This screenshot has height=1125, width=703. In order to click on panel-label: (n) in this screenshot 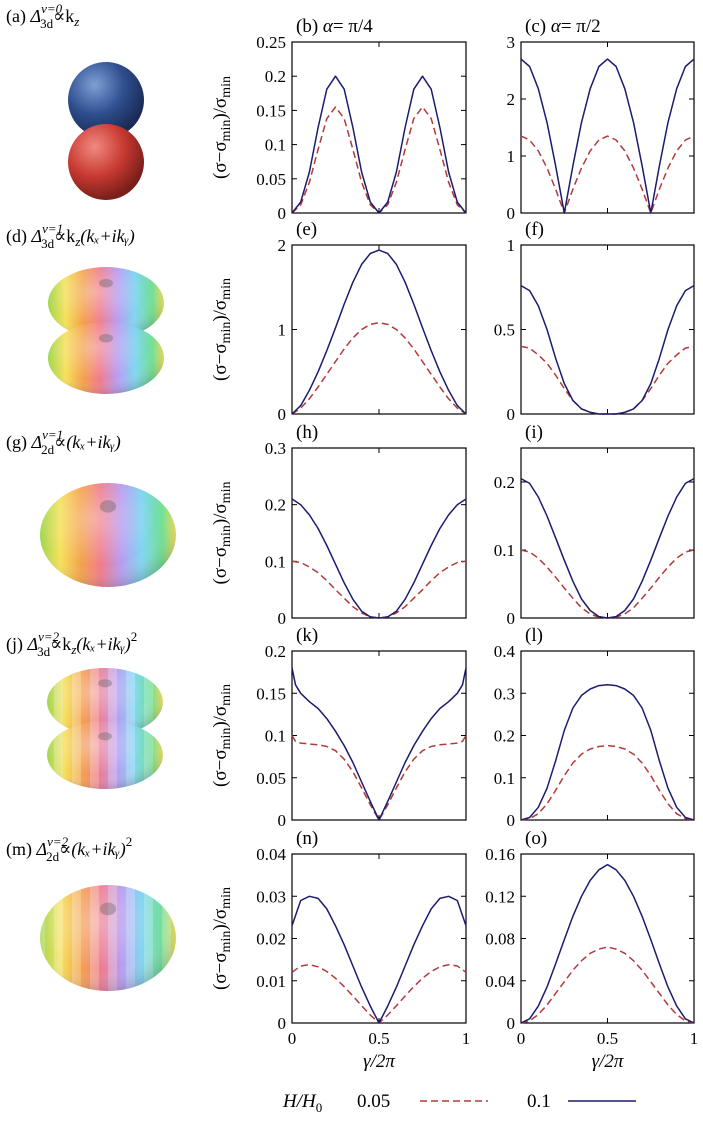, I will do `click(307, 838)`.